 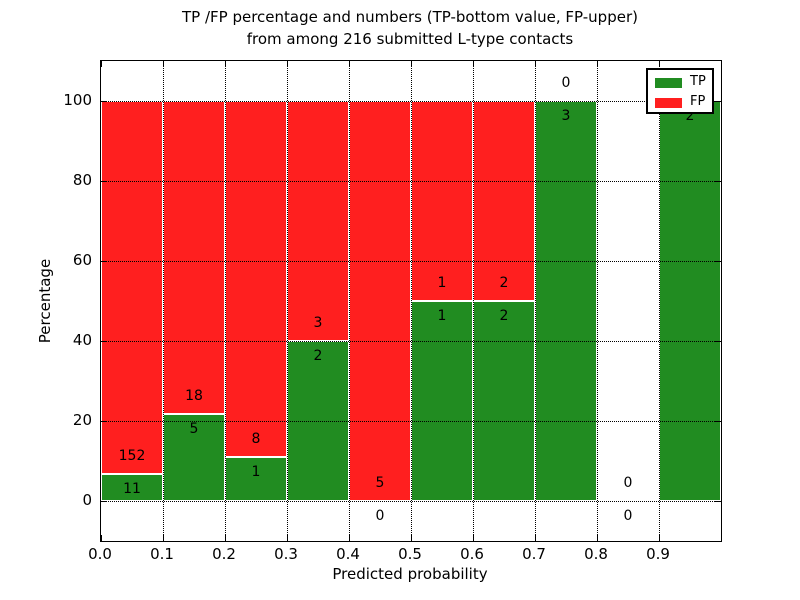 What do you see at coordinates (690, 116) in the screenshot?
I see `bar-count-tp-9: 2` at bounding box center [690, 116].